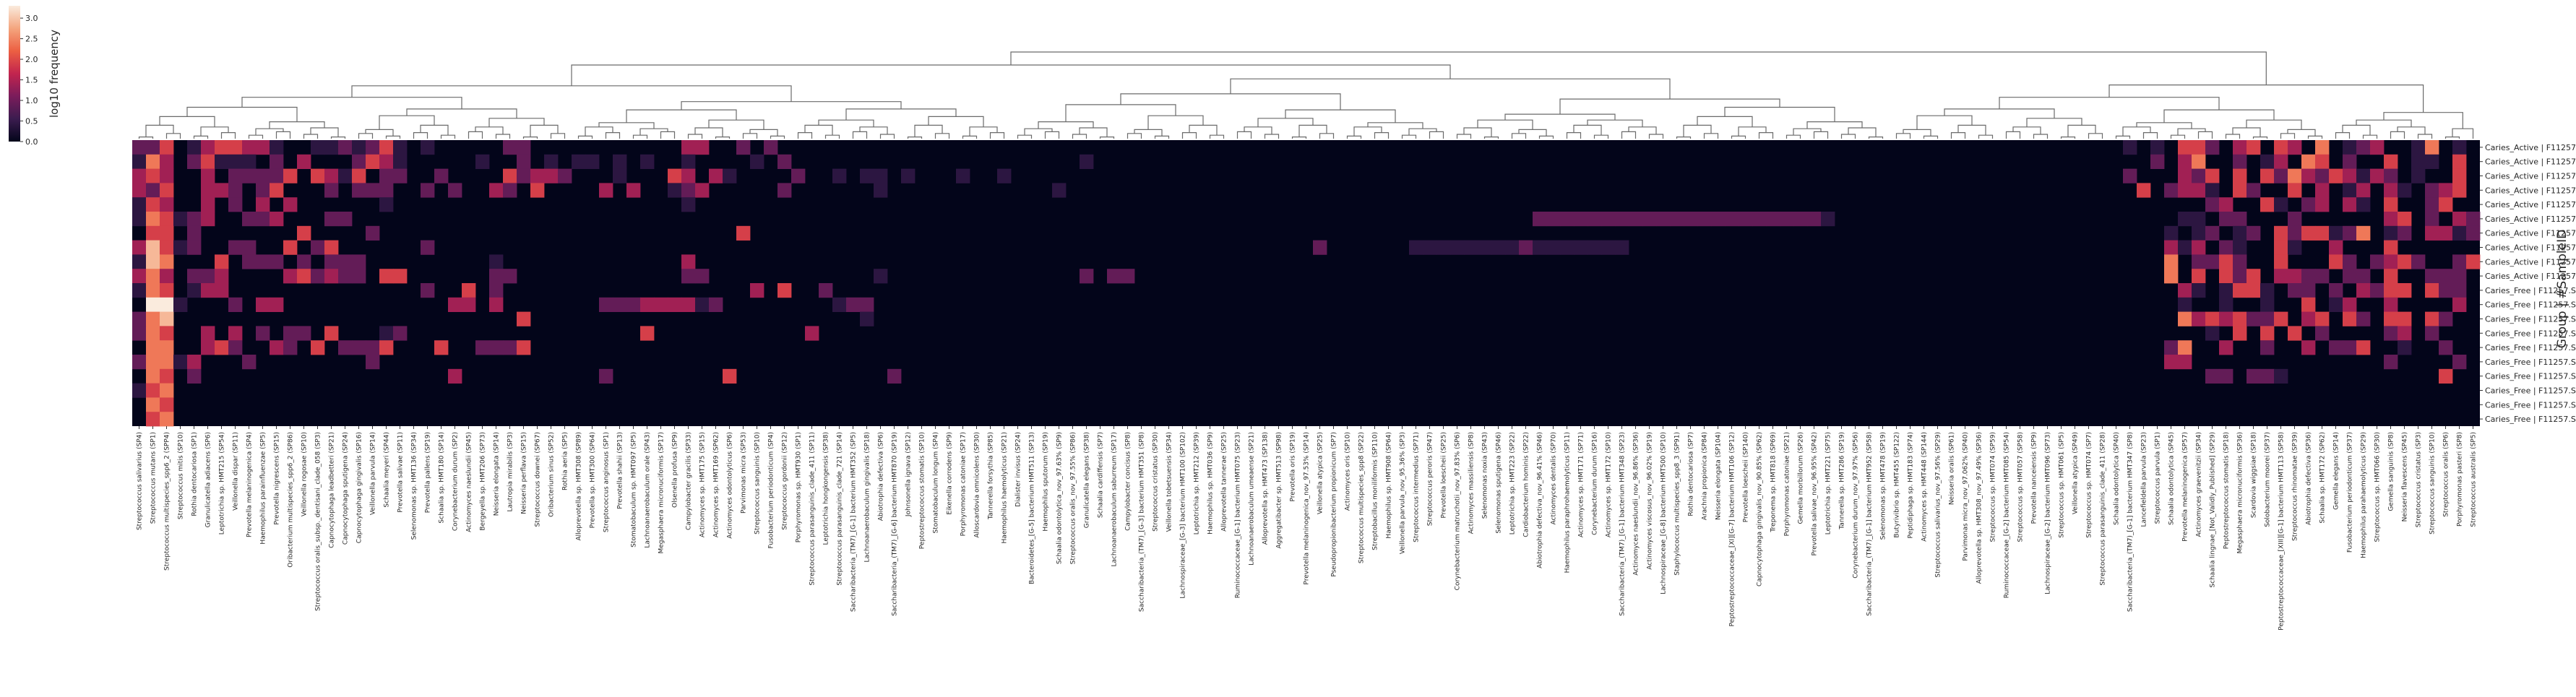 Image resolution: width=2576 pixels, height=697 pixels. I want to click on column-label: Fusobacterium periodonticum (SP37), so click(2350, 492).